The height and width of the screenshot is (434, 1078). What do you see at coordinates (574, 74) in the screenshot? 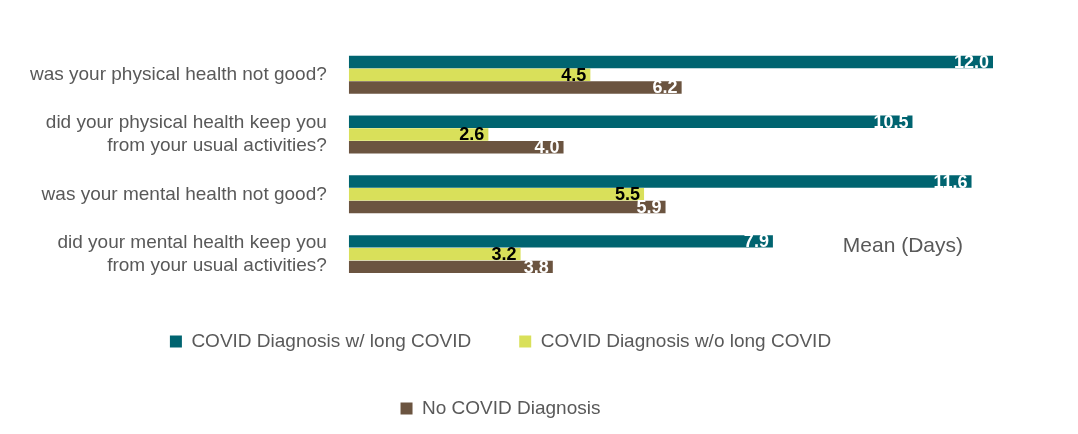
I see `data-label: 4.5` at bounding box center [574, 74].